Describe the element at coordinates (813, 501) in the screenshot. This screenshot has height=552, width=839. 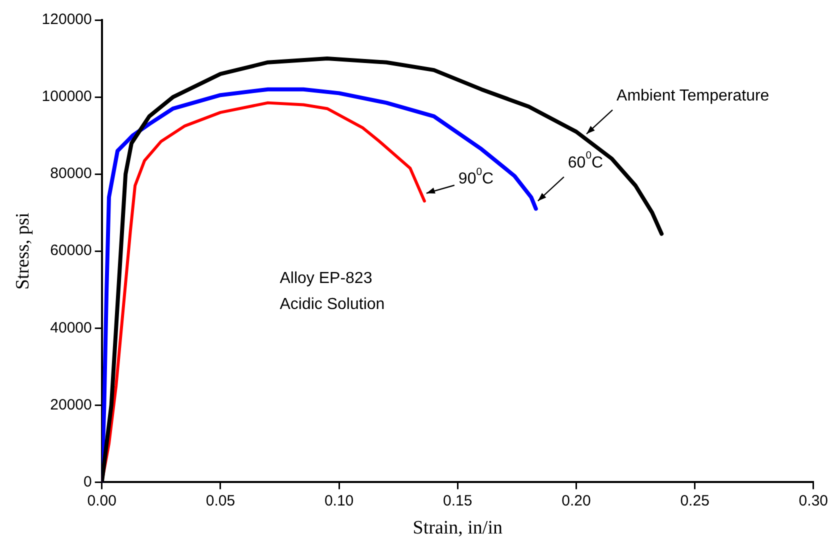
I see `x-tick-label: 0.30` at that location.